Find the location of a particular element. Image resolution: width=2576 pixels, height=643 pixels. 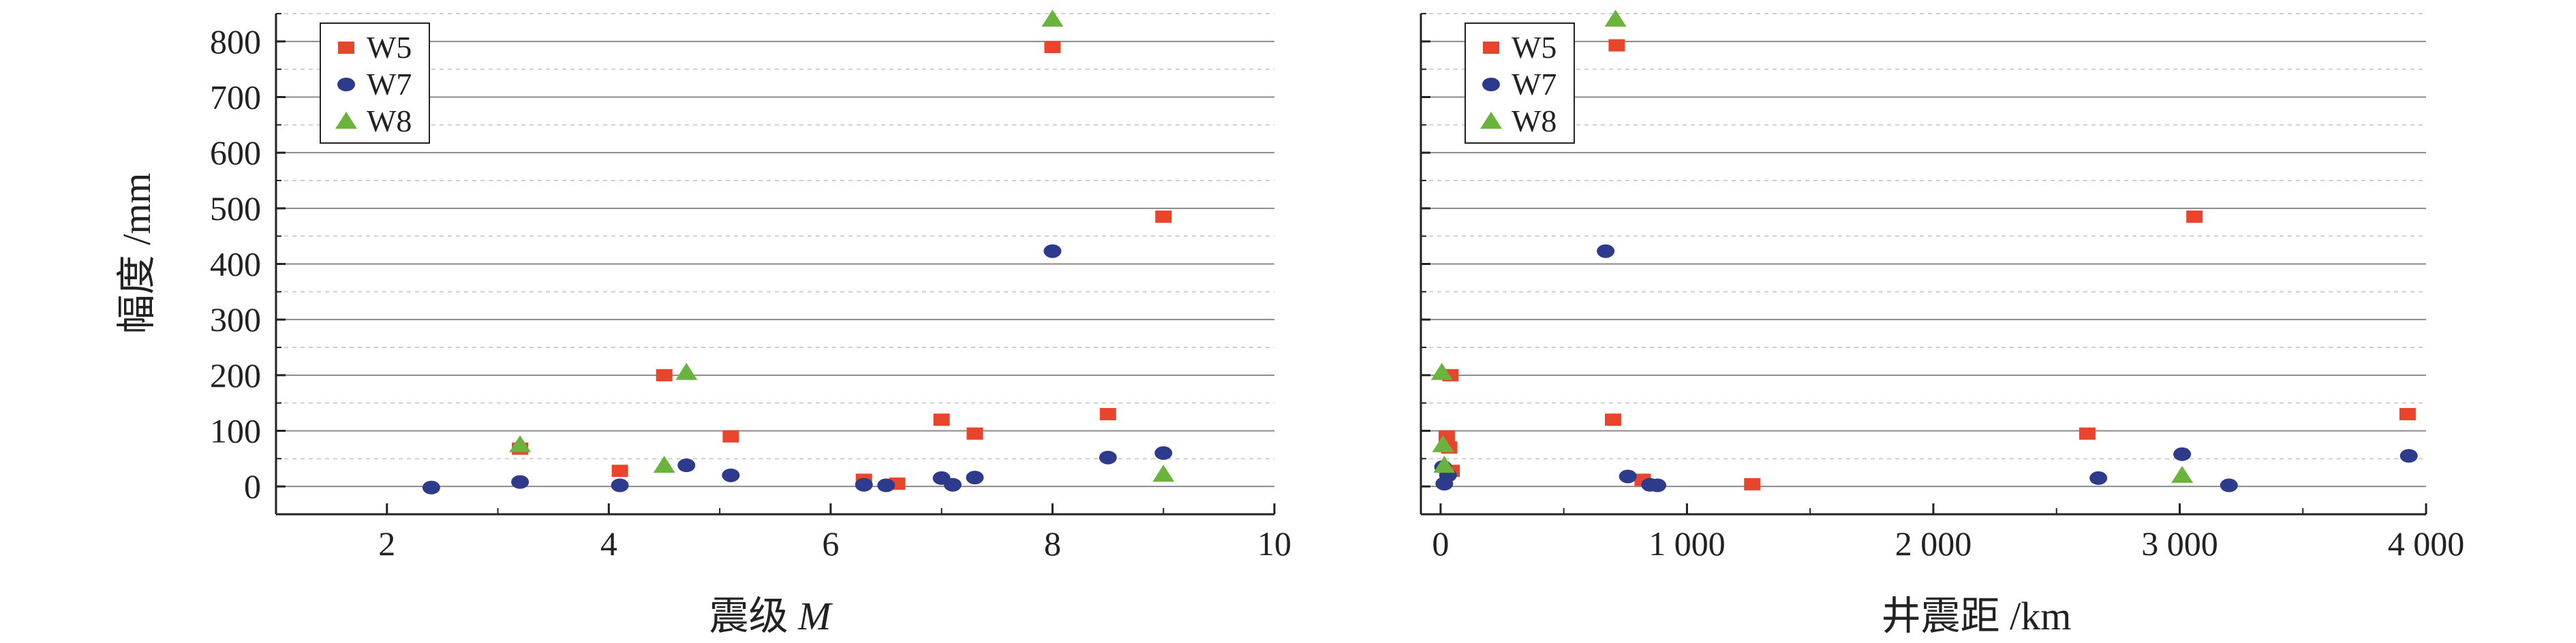

x-axis-title-magnitude: 震级 M is located at coordinates (771, 616).